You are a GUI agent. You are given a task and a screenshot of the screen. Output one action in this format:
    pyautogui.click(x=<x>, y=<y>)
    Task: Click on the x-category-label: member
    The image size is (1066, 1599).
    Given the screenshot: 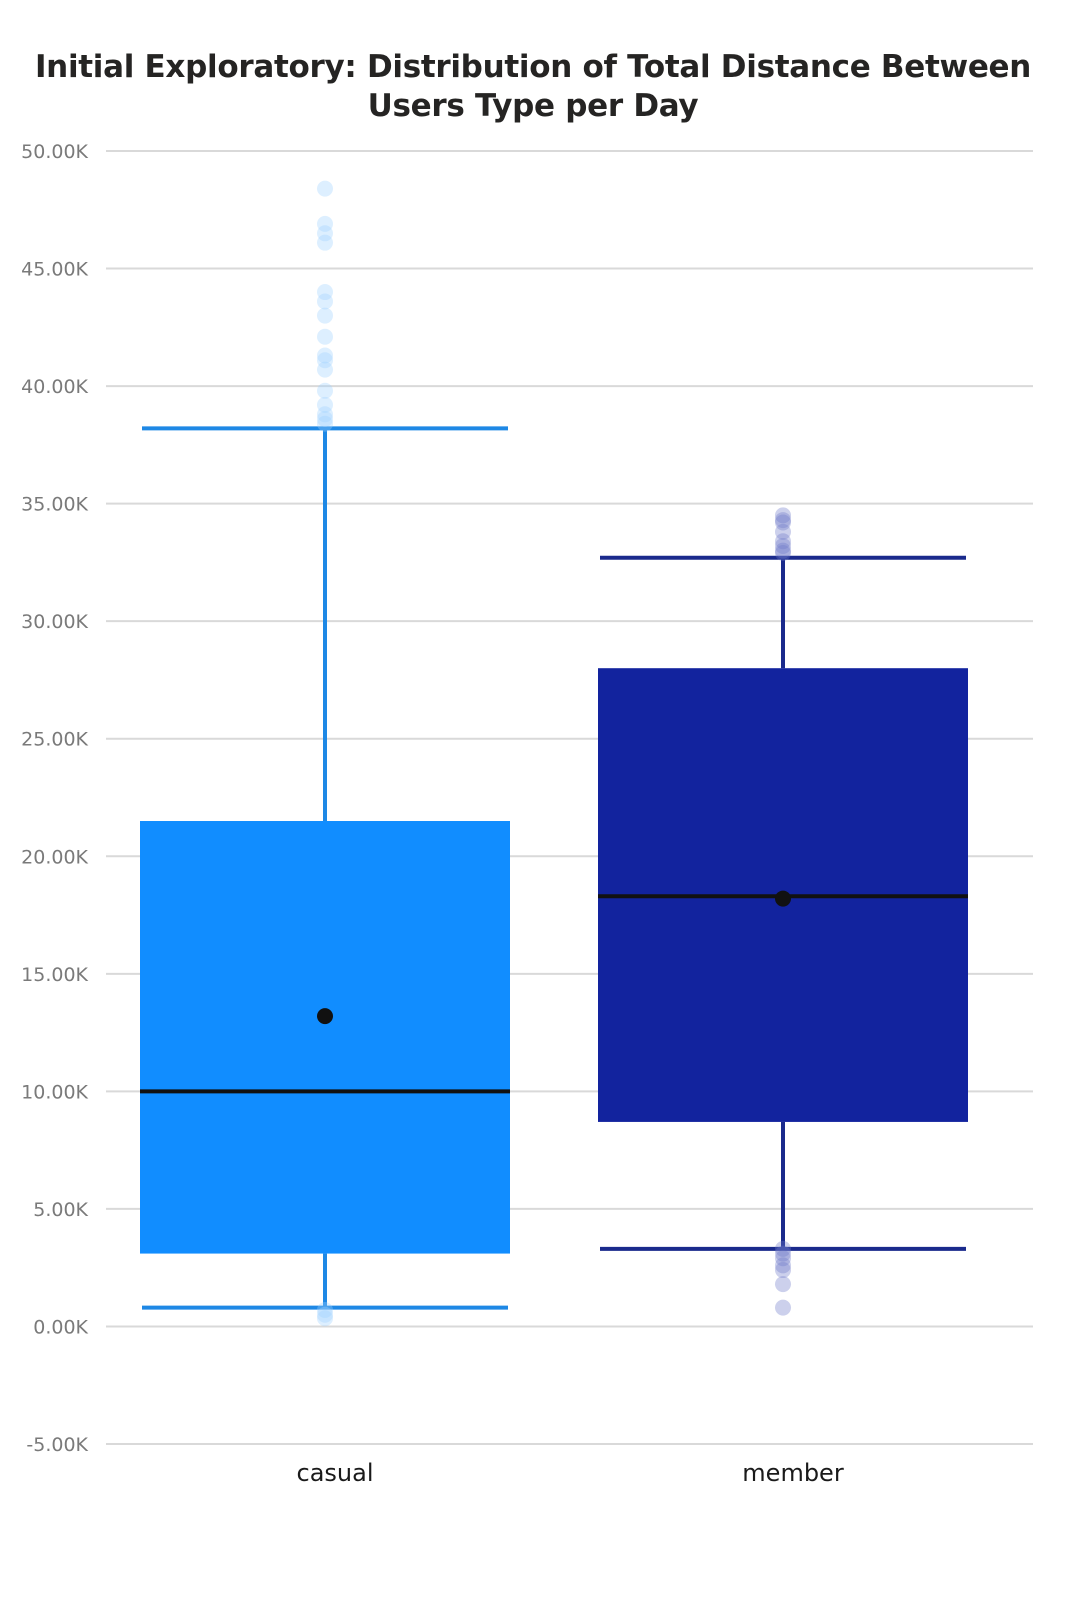 What is the action you would take?
    pyautogui.click(x=793, y=1473)
    